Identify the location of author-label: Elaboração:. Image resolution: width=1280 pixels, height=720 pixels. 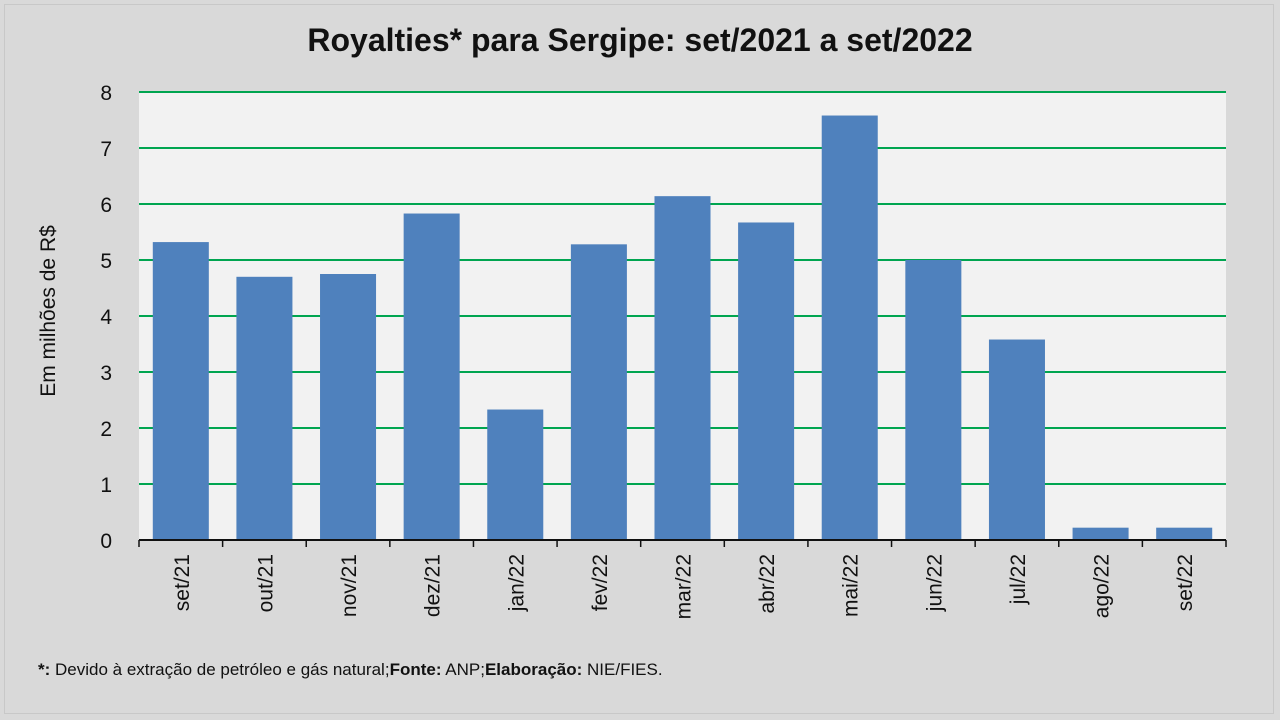
(533, 669).